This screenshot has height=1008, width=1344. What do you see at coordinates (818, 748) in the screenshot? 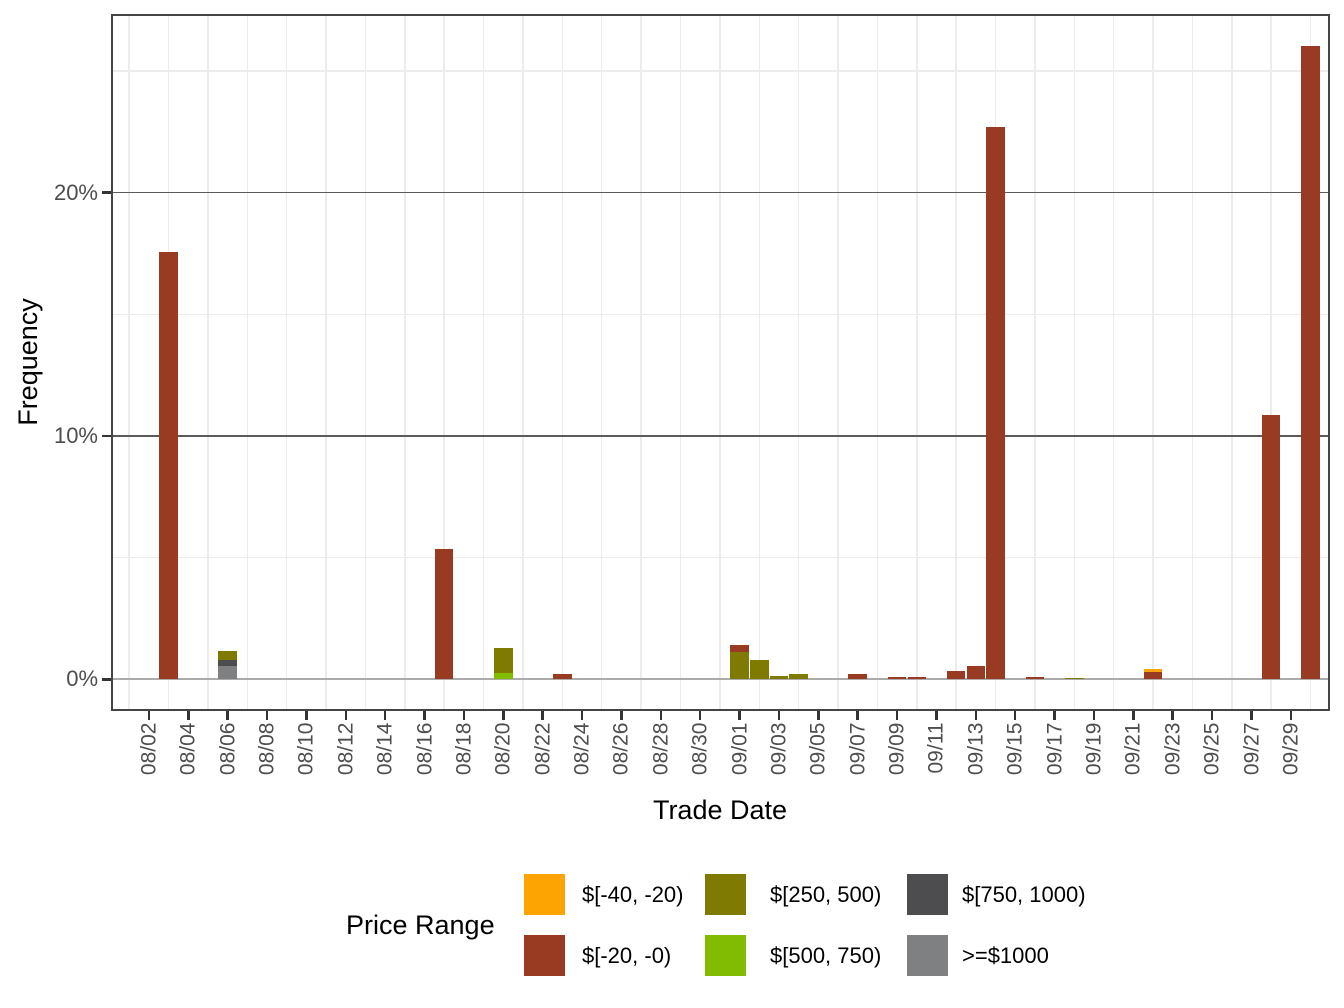
I see `x-tick-label: 09/05` at bounding box center [818, 748].